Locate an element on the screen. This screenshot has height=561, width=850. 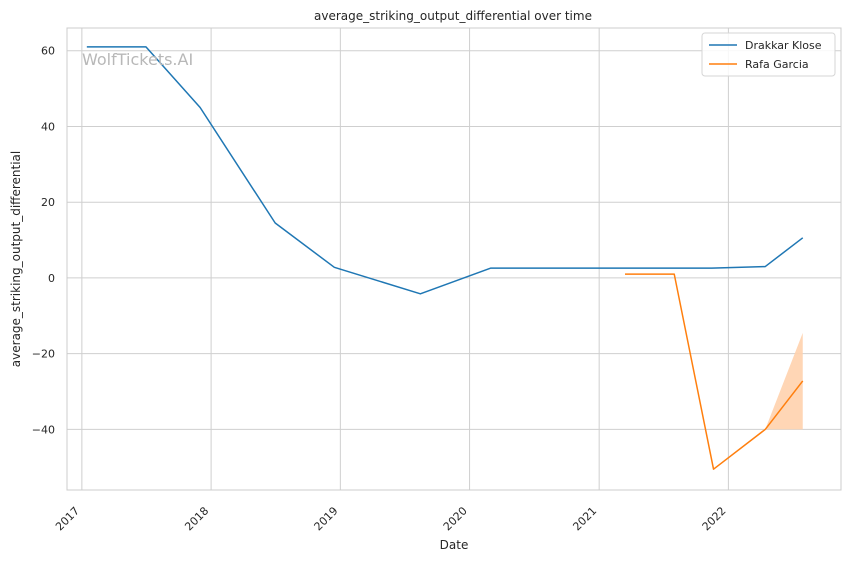
y-tick-label: 20 is located at coordinates (48, 202).